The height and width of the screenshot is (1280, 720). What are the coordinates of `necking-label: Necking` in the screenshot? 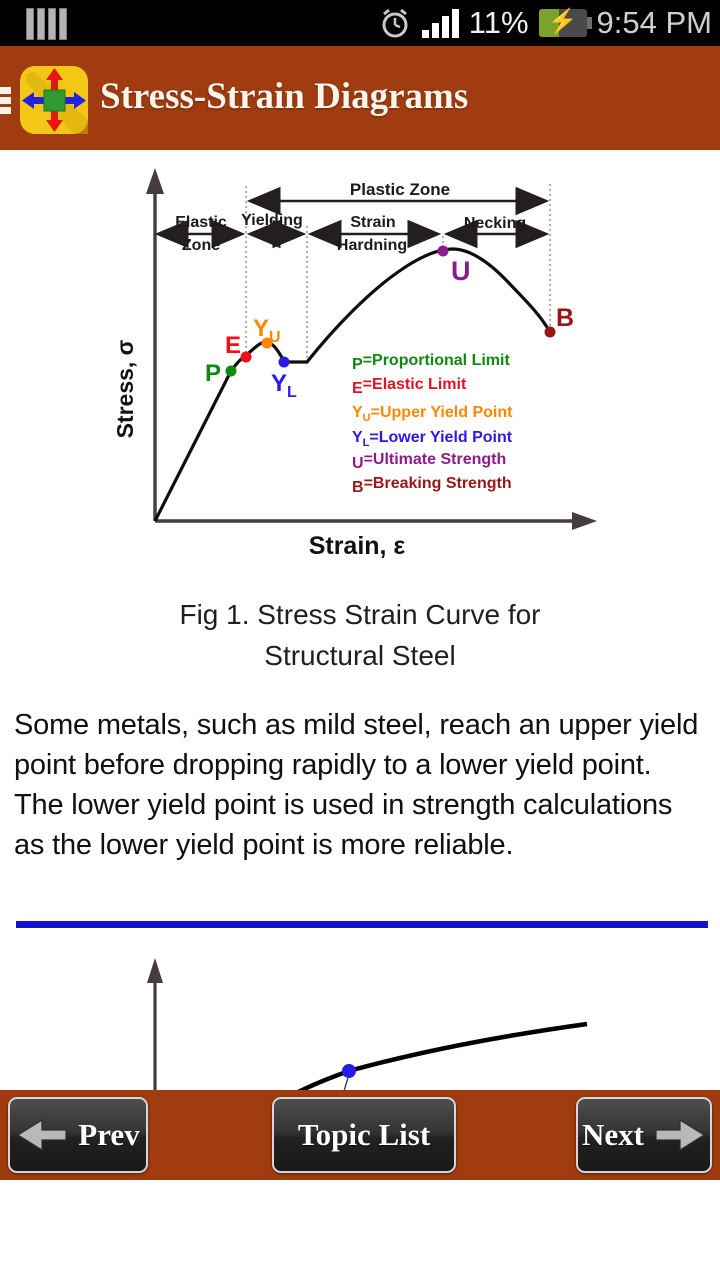 It's located at (495, 223).